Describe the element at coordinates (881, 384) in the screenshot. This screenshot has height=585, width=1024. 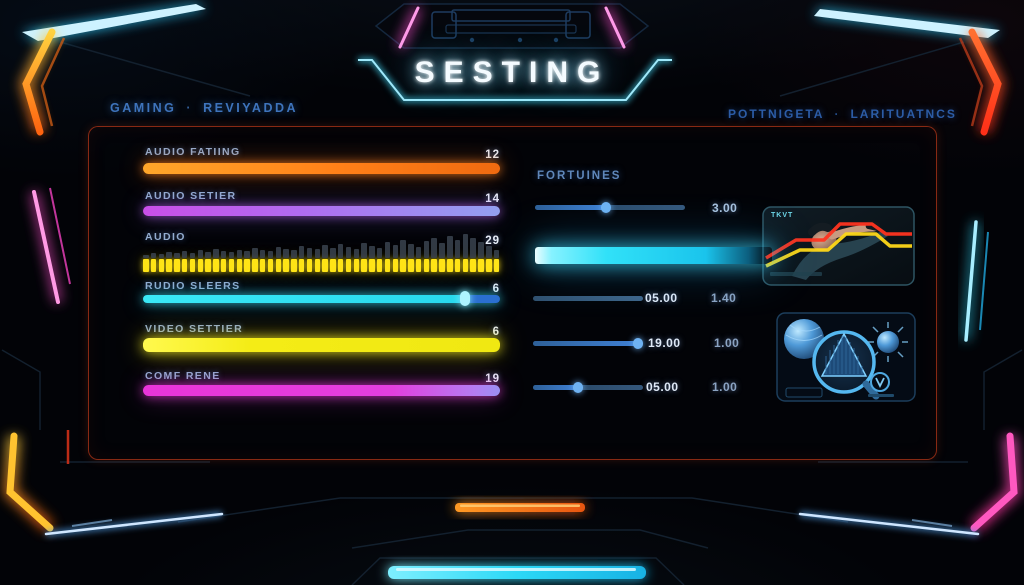
I see `badge-icon` at that location.